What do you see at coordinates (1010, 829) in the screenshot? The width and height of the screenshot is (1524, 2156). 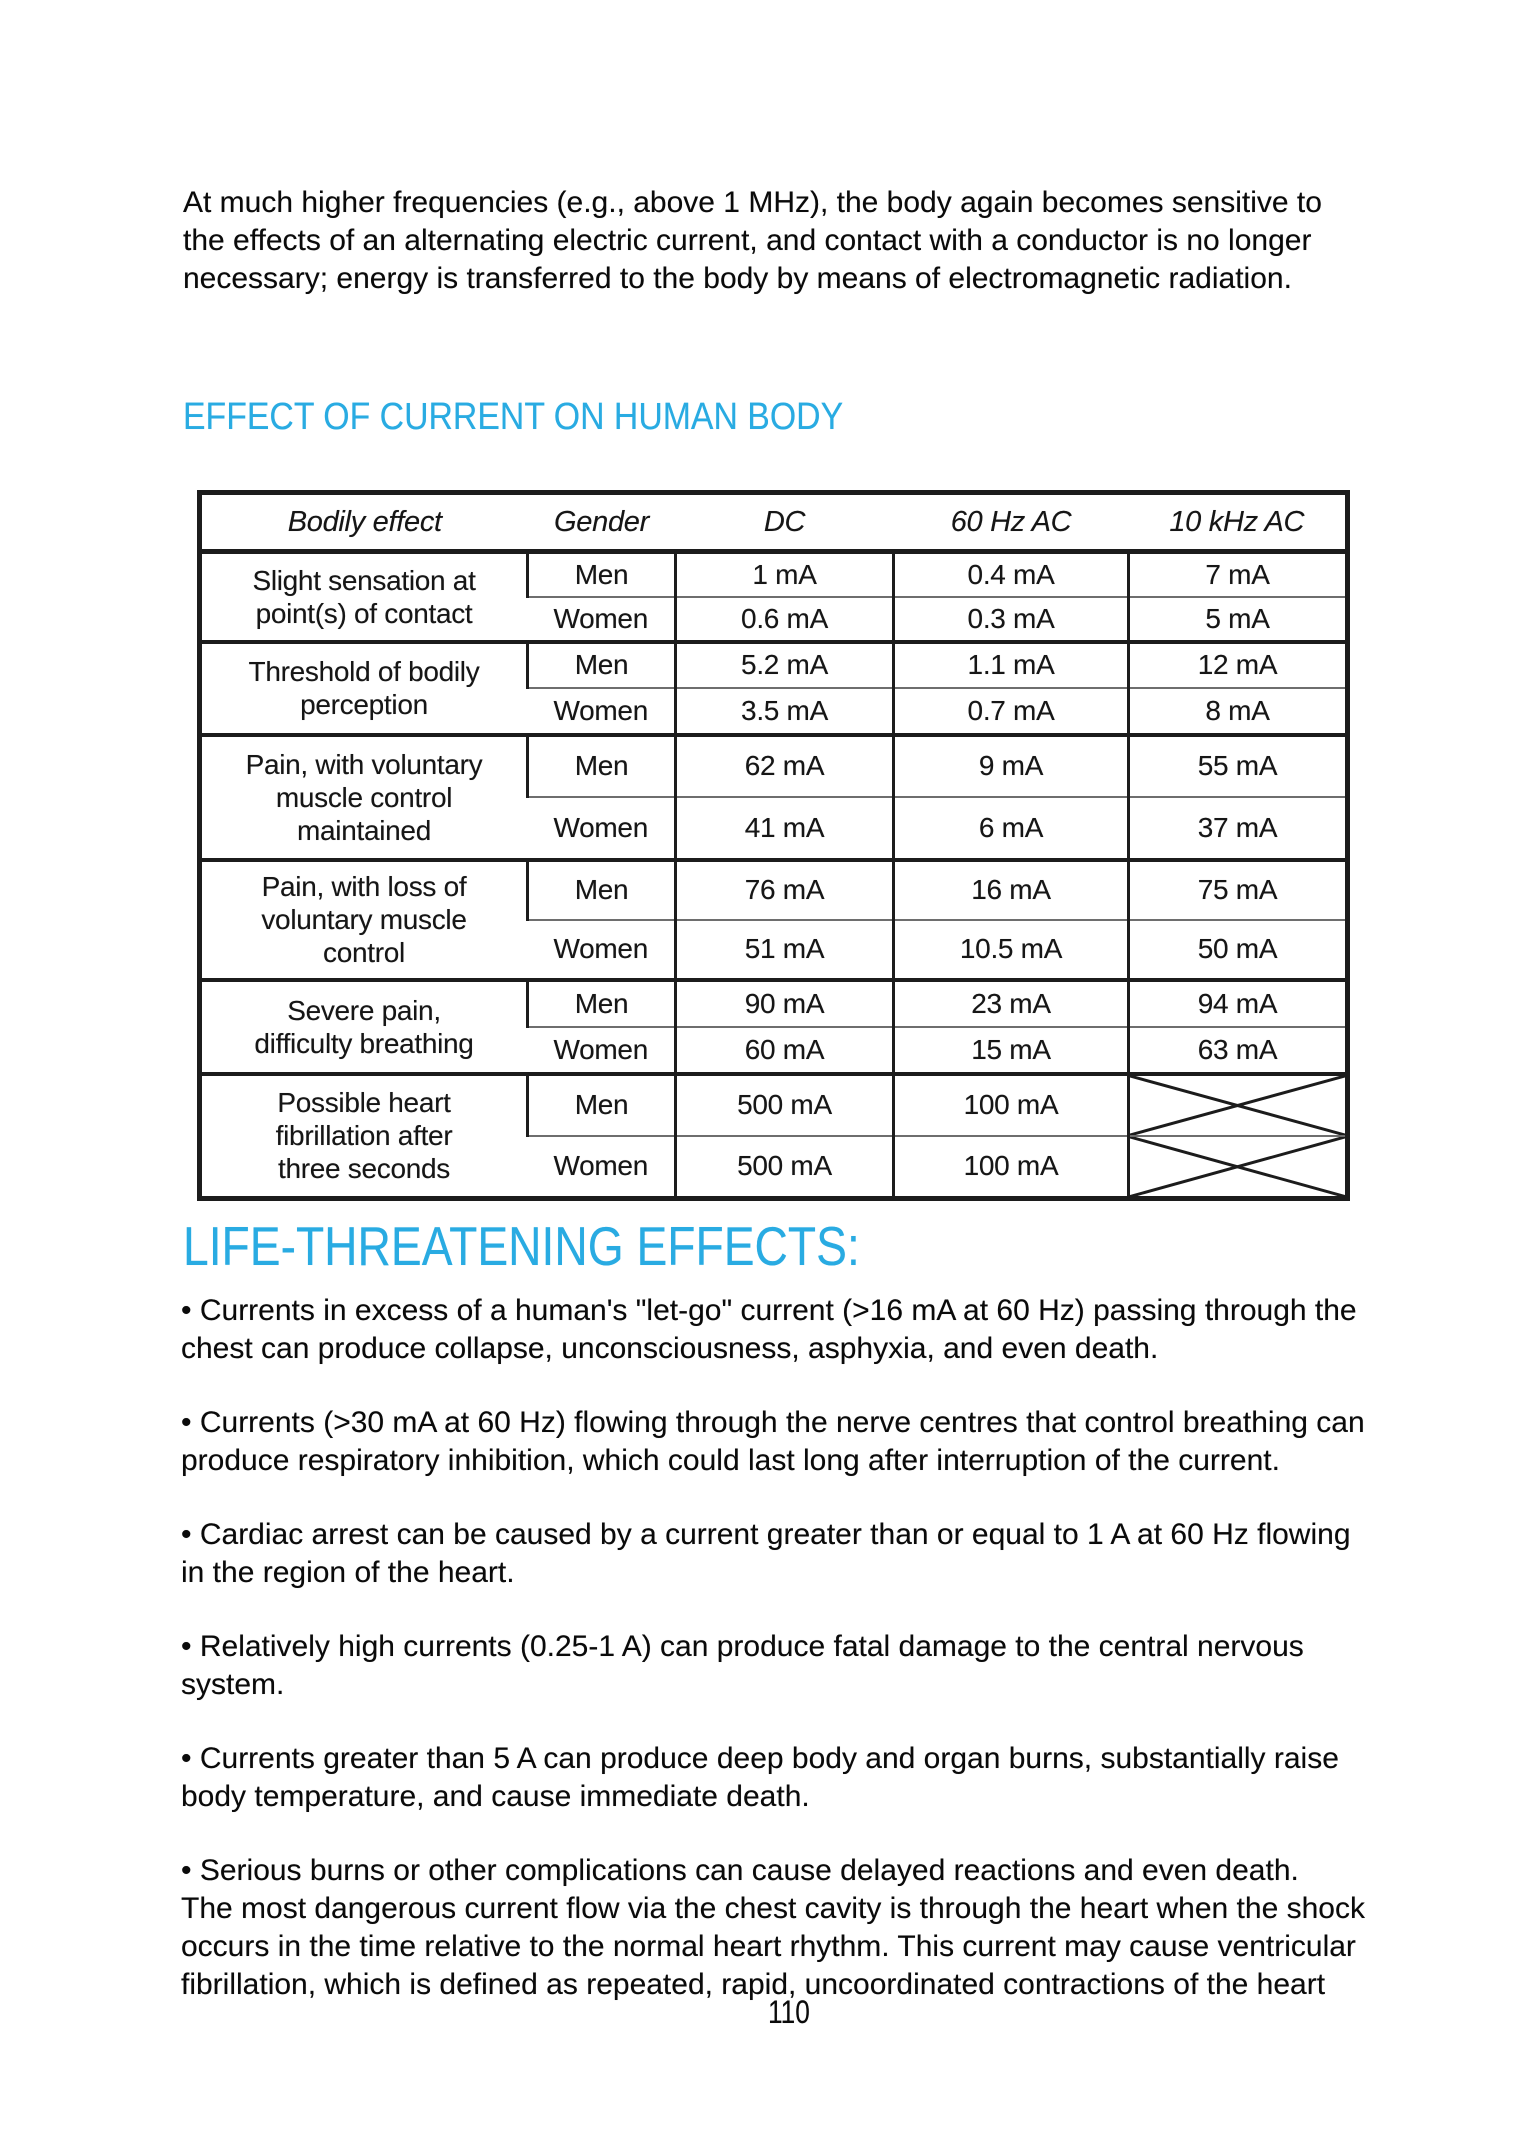 I see `ac60-value: 6 mA` at bounding box center [1010, 829].